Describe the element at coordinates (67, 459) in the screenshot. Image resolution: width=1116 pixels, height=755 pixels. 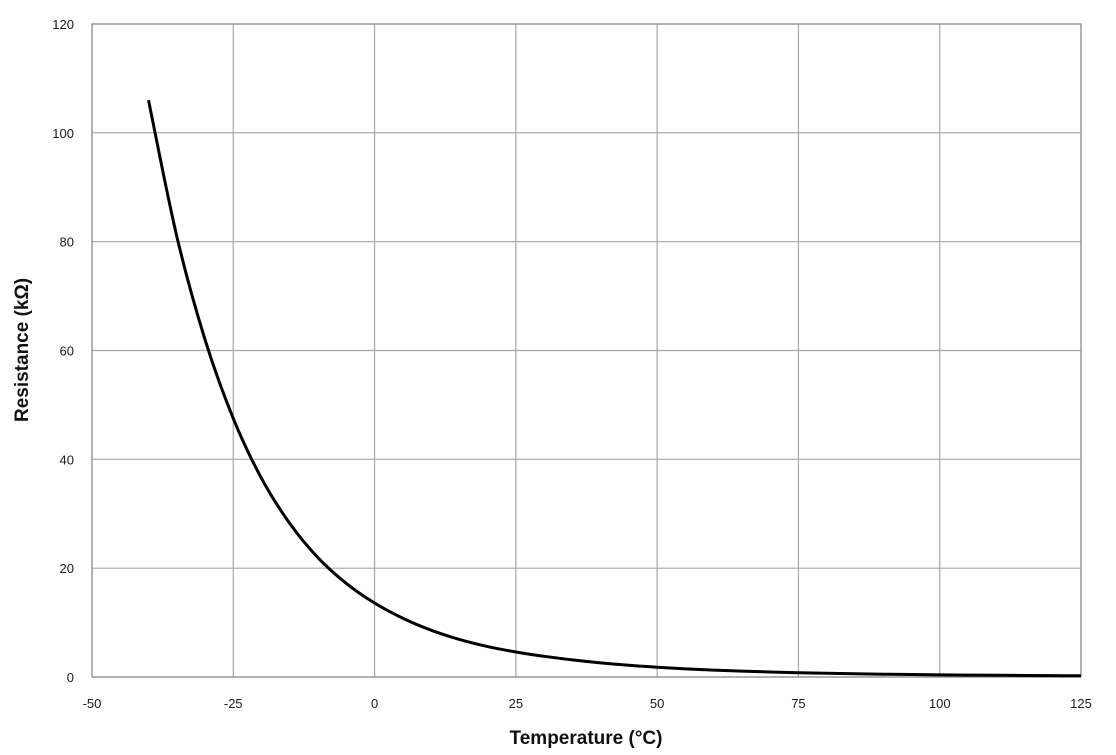
I see `y-tick-label: 40` at that location.